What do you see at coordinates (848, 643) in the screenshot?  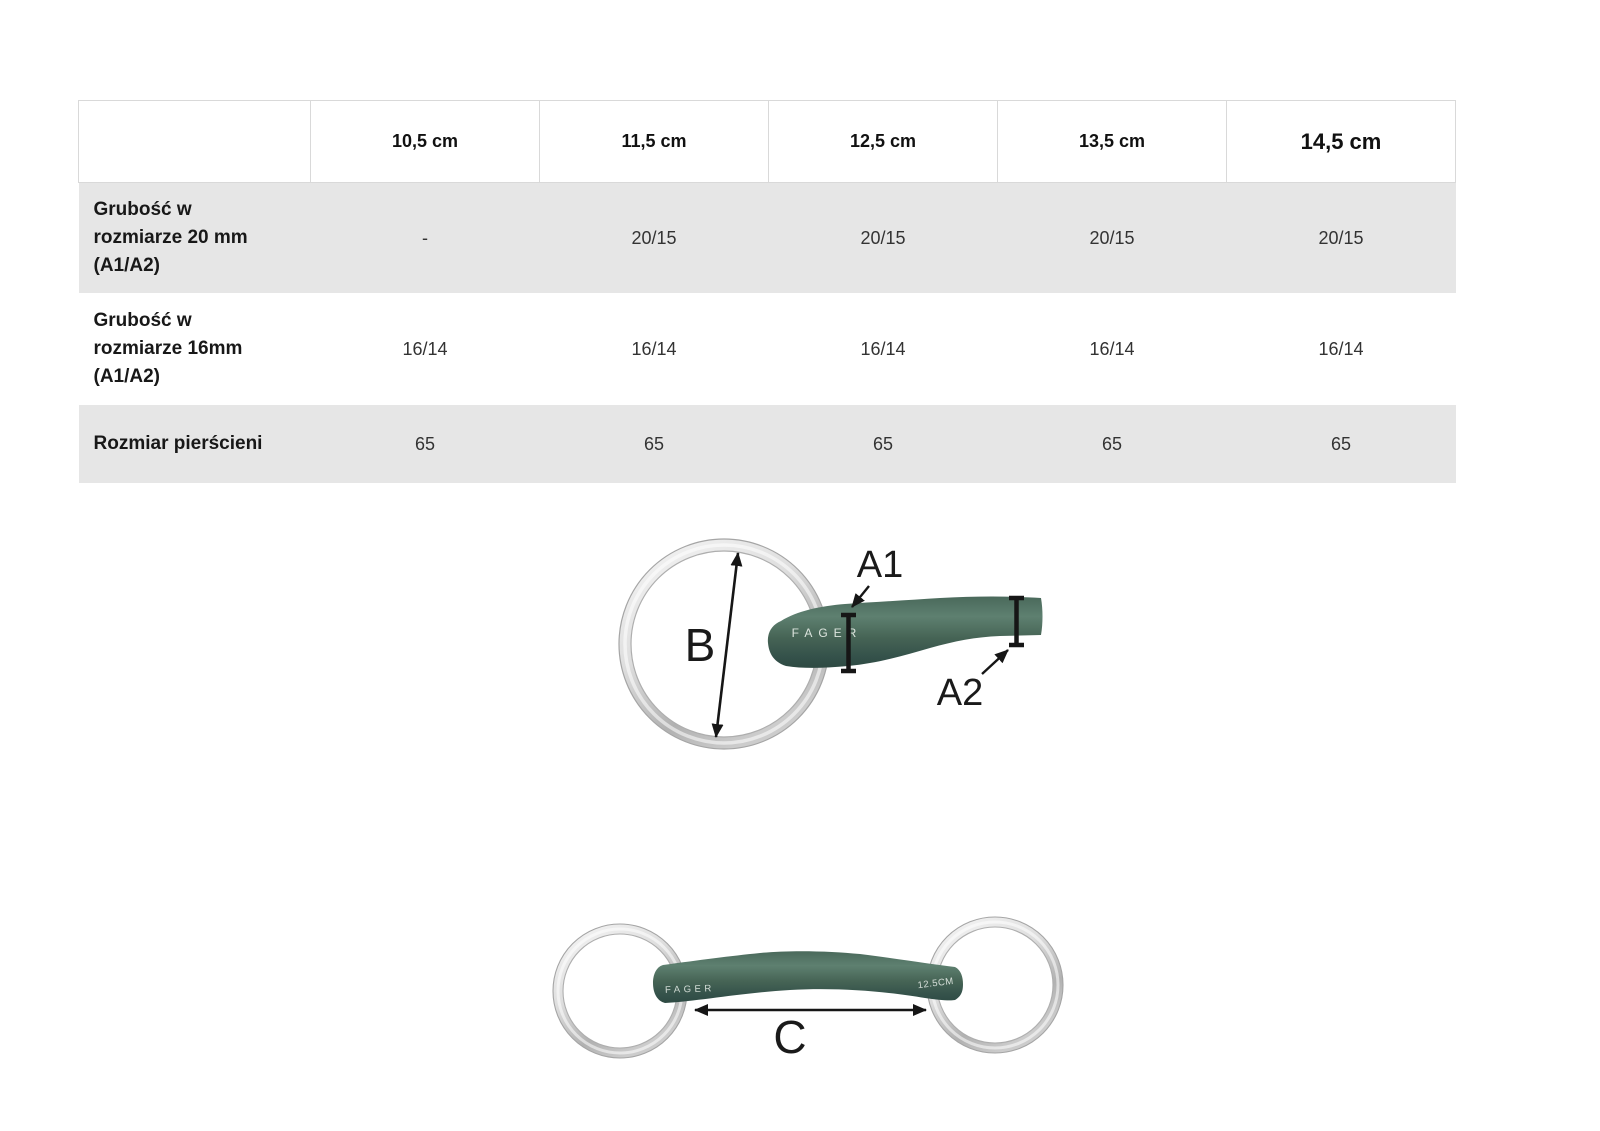 I see `a1-tick-mark` at bounding box center [848, 643].